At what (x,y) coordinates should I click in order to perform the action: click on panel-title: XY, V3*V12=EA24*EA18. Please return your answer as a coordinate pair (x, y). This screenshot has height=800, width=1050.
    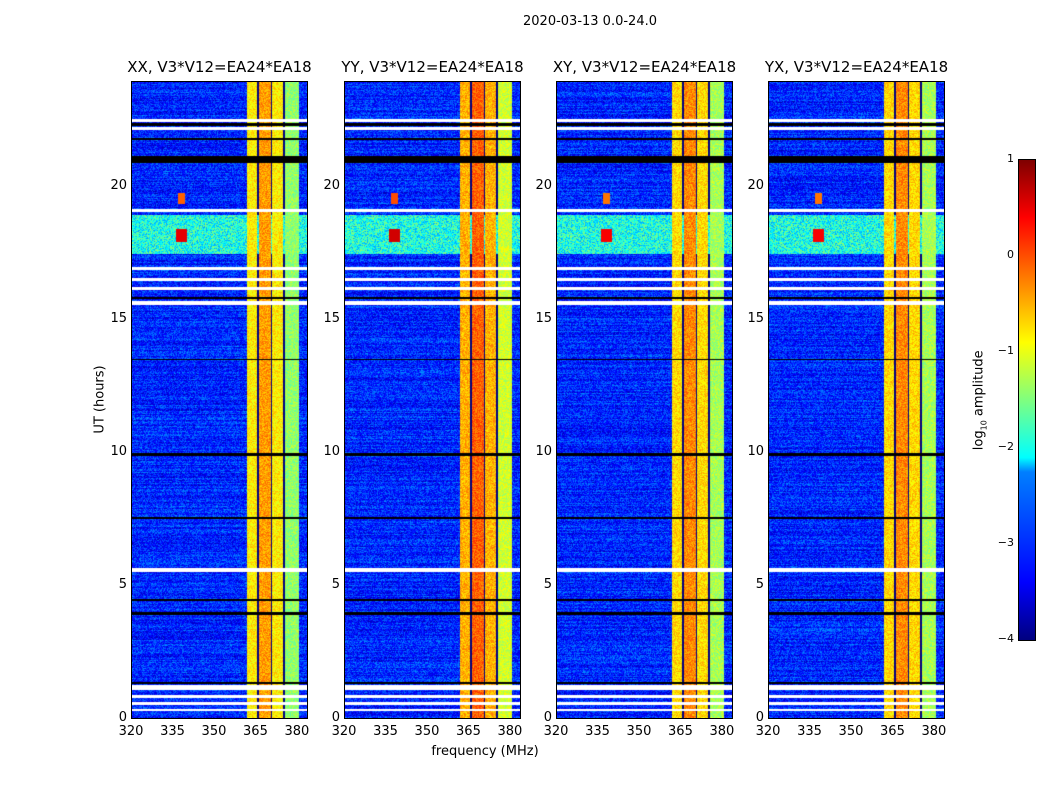
    Looking at the image, I should click on (644, 67).